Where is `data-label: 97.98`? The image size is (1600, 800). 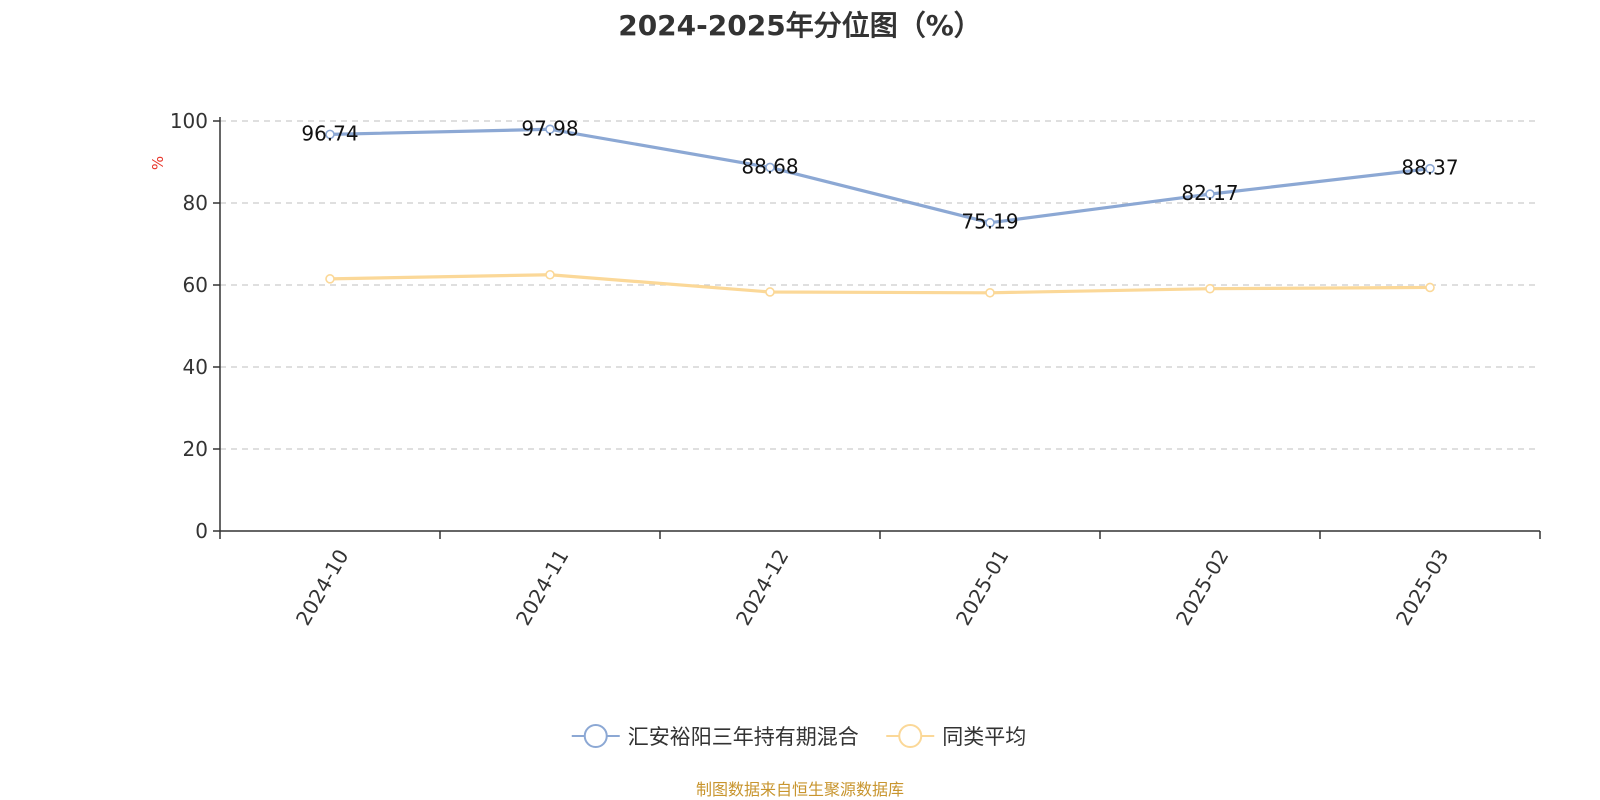
data-label: 97.98 is located at coordinates (549, 128).